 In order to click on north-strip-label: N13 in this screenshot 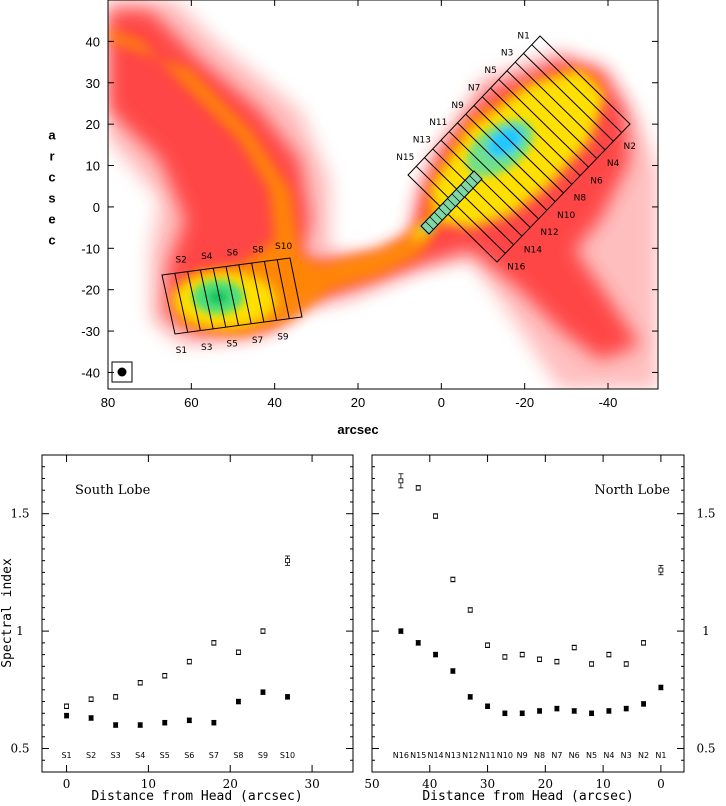, I will do `click(422, 141)`.